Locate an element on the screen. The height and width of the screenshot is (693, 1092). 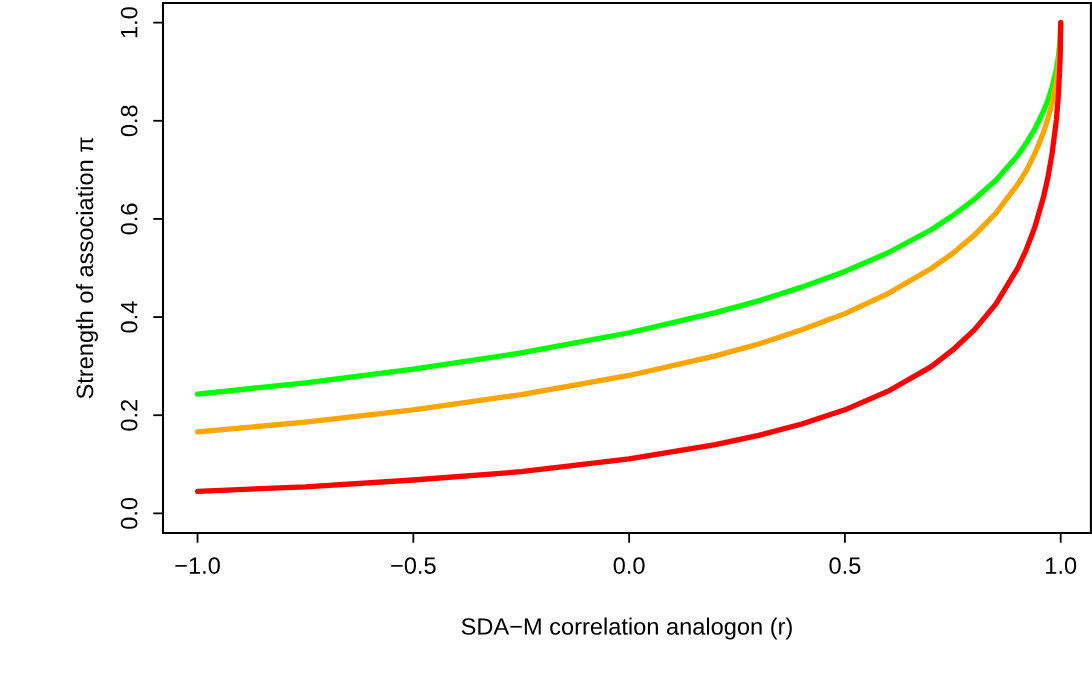
y-tick-label: 0.0 is located at coordinates (129, 513).